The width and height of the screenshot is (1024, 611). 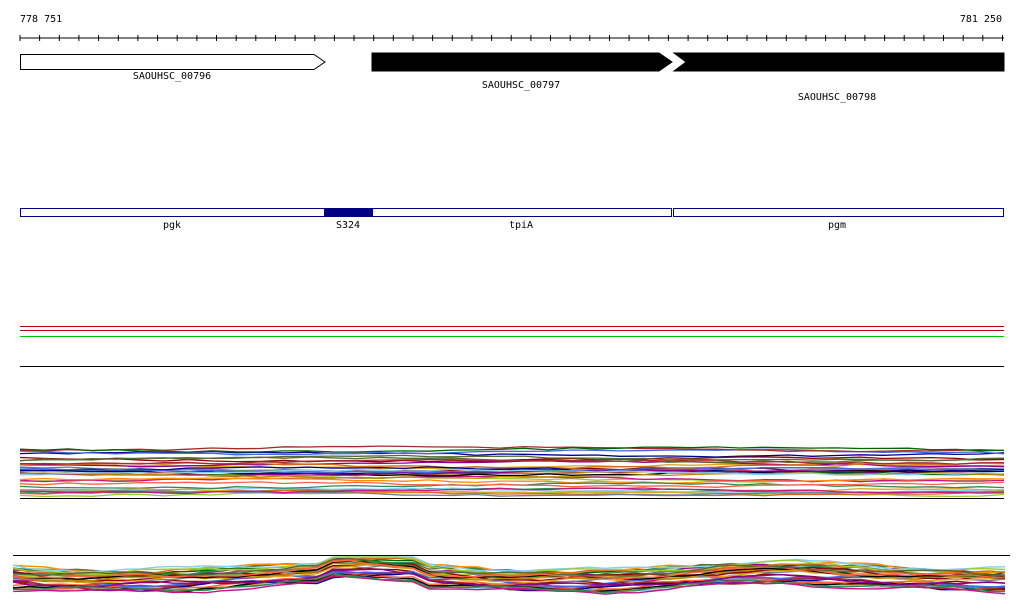 What do you see at coordinates (837, 225) in the screenshot?
I see `feature-label: pgm` at bounding box center [837, 225].